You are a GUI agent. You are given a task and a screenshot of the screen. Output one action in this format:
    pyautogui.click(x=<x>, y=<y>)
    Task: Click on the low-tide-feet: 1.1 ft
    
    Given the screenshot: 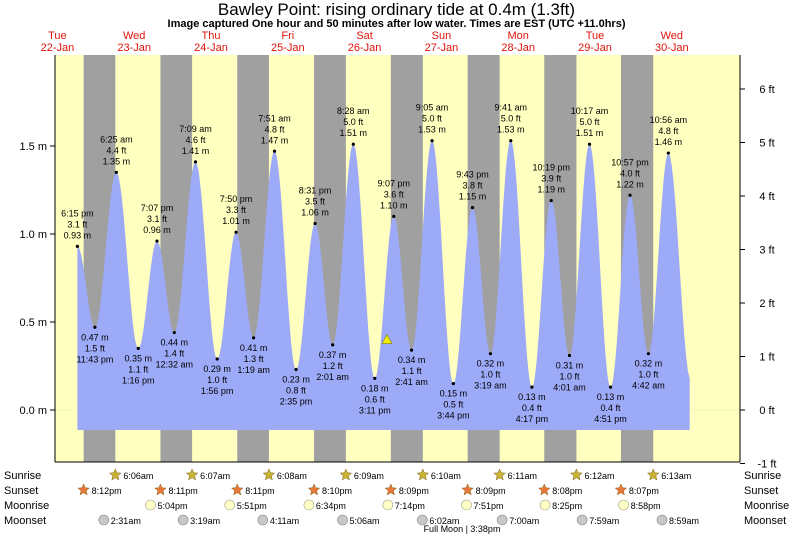 What is the action you would take?
    pyautogui.click(x=138, y=369)
    